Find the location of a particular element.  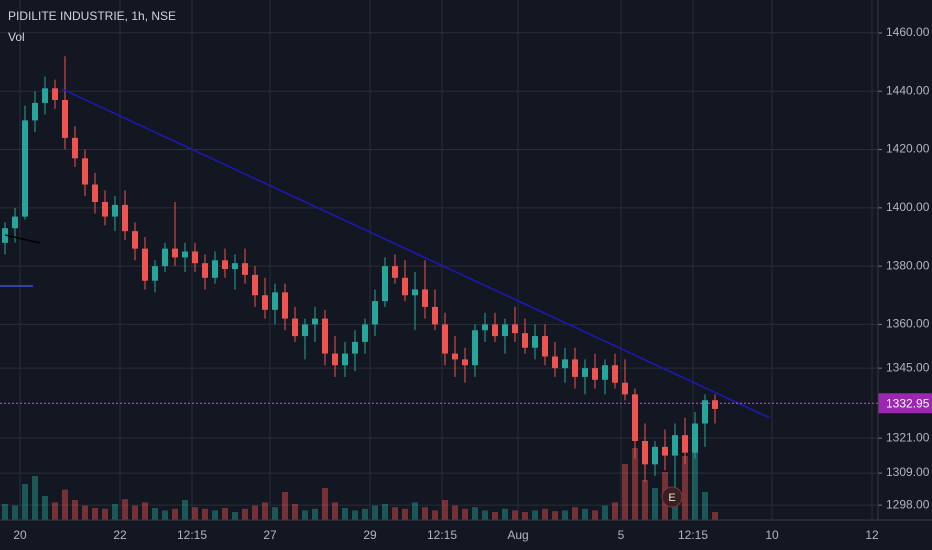

x-tick-label: 5 is located at coordinates (621, 535).